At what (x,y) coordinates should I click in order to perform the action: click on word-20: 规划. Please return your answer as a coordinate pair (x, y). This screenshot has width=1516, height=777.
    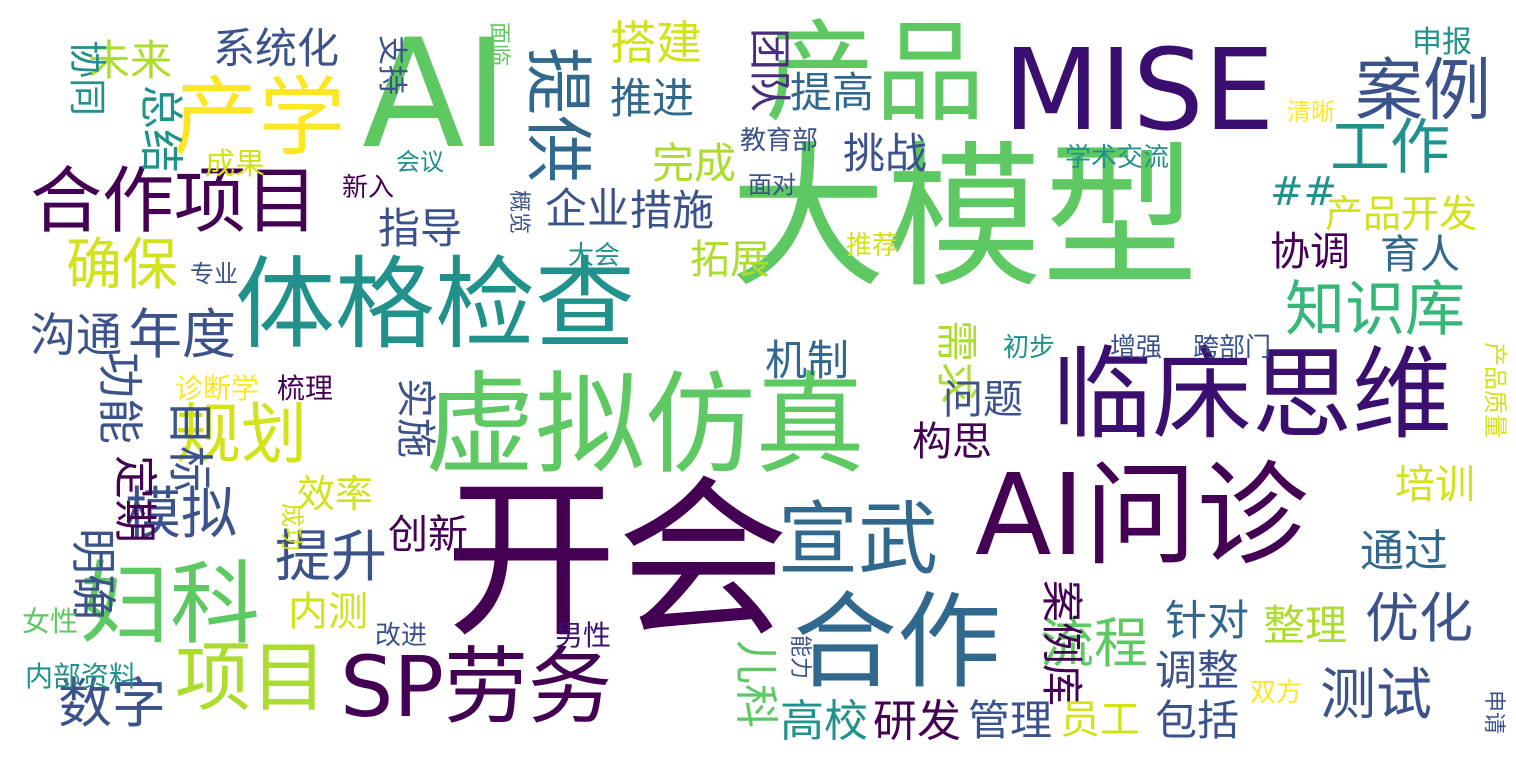
    Looking at the image, I should click on (241, 434).